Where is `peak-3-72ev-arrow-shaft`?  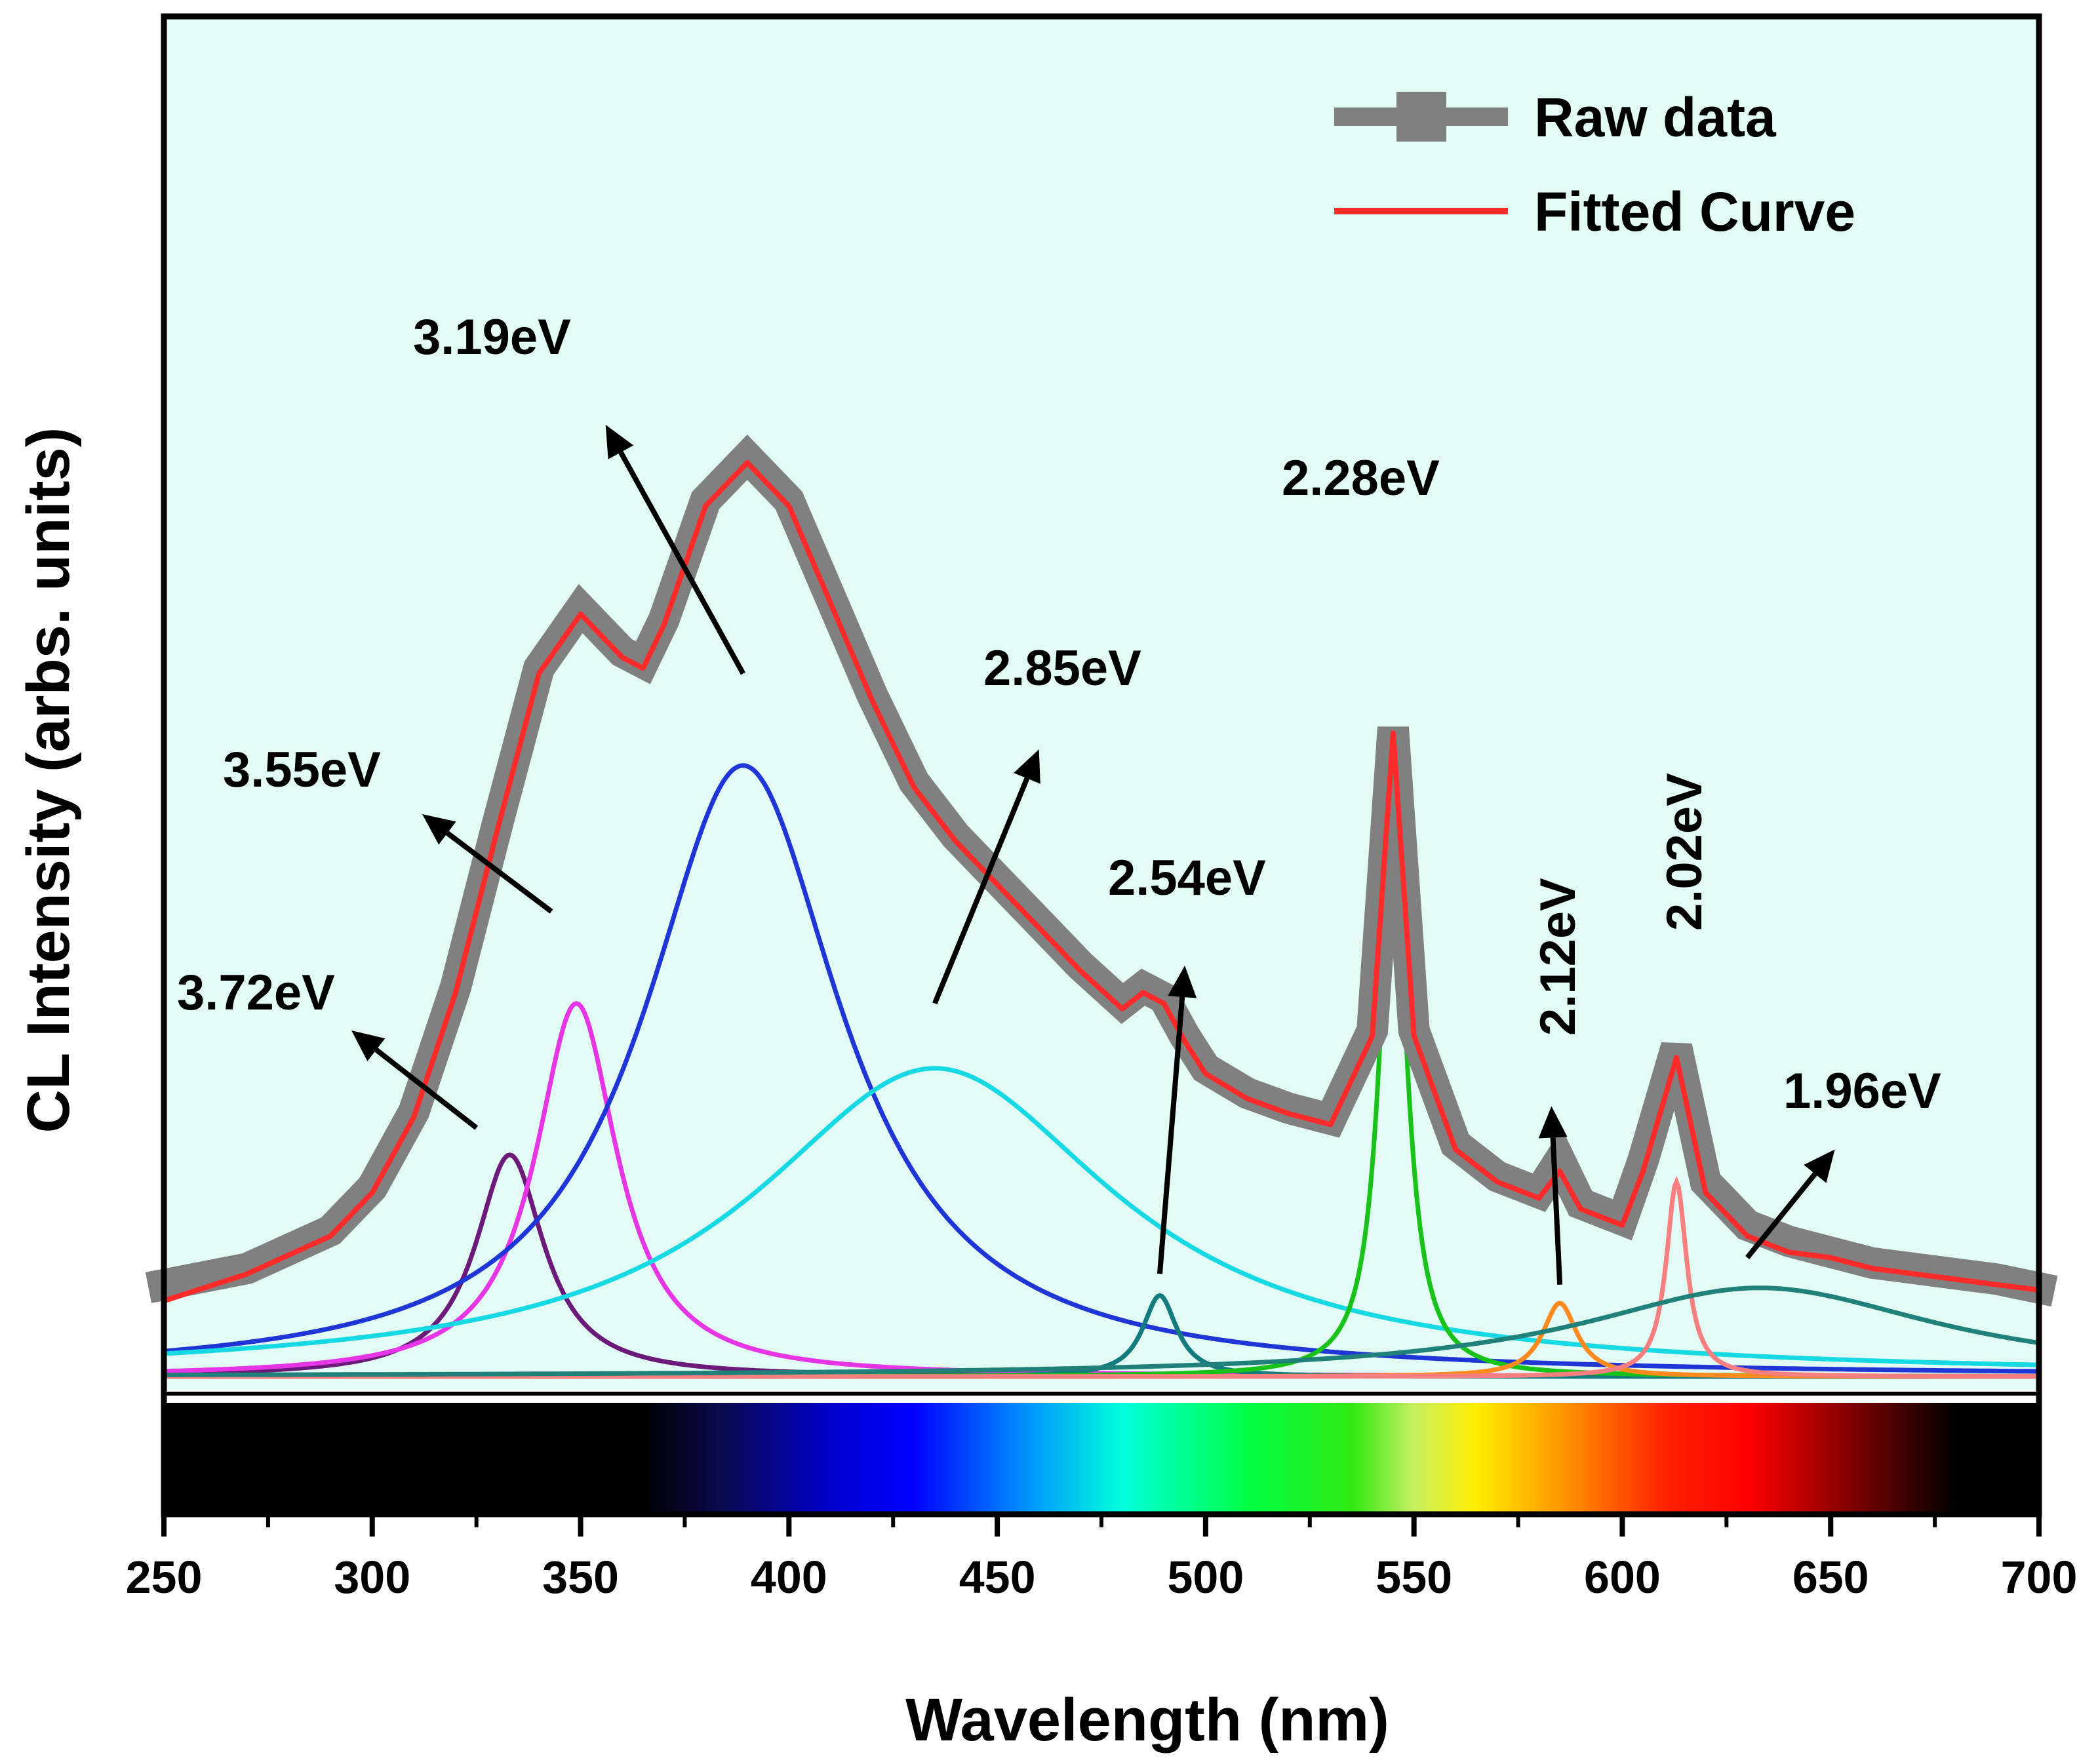 peak-3-72ev-arrow-shaft is located at coordinates (426, 1089).